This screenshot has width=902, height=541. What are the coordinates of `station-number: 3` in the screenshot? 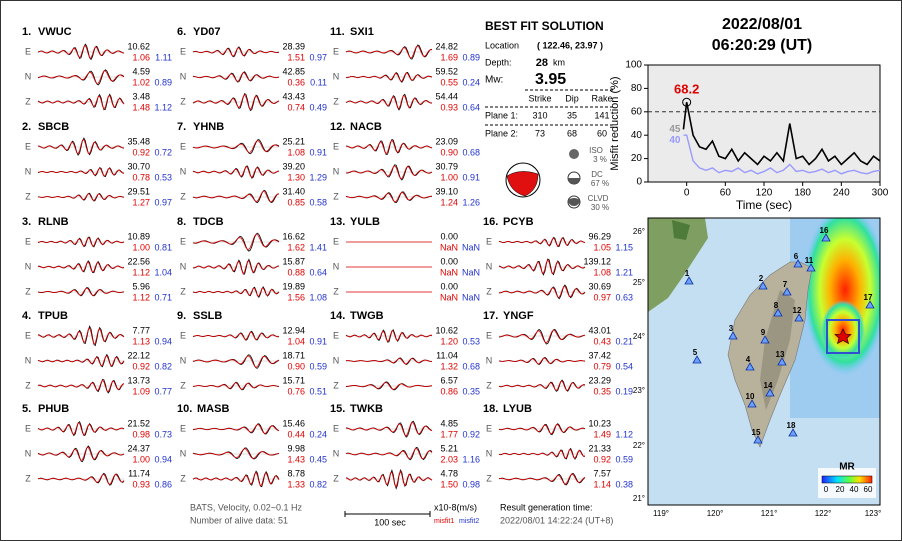 It's located at (731, 328).